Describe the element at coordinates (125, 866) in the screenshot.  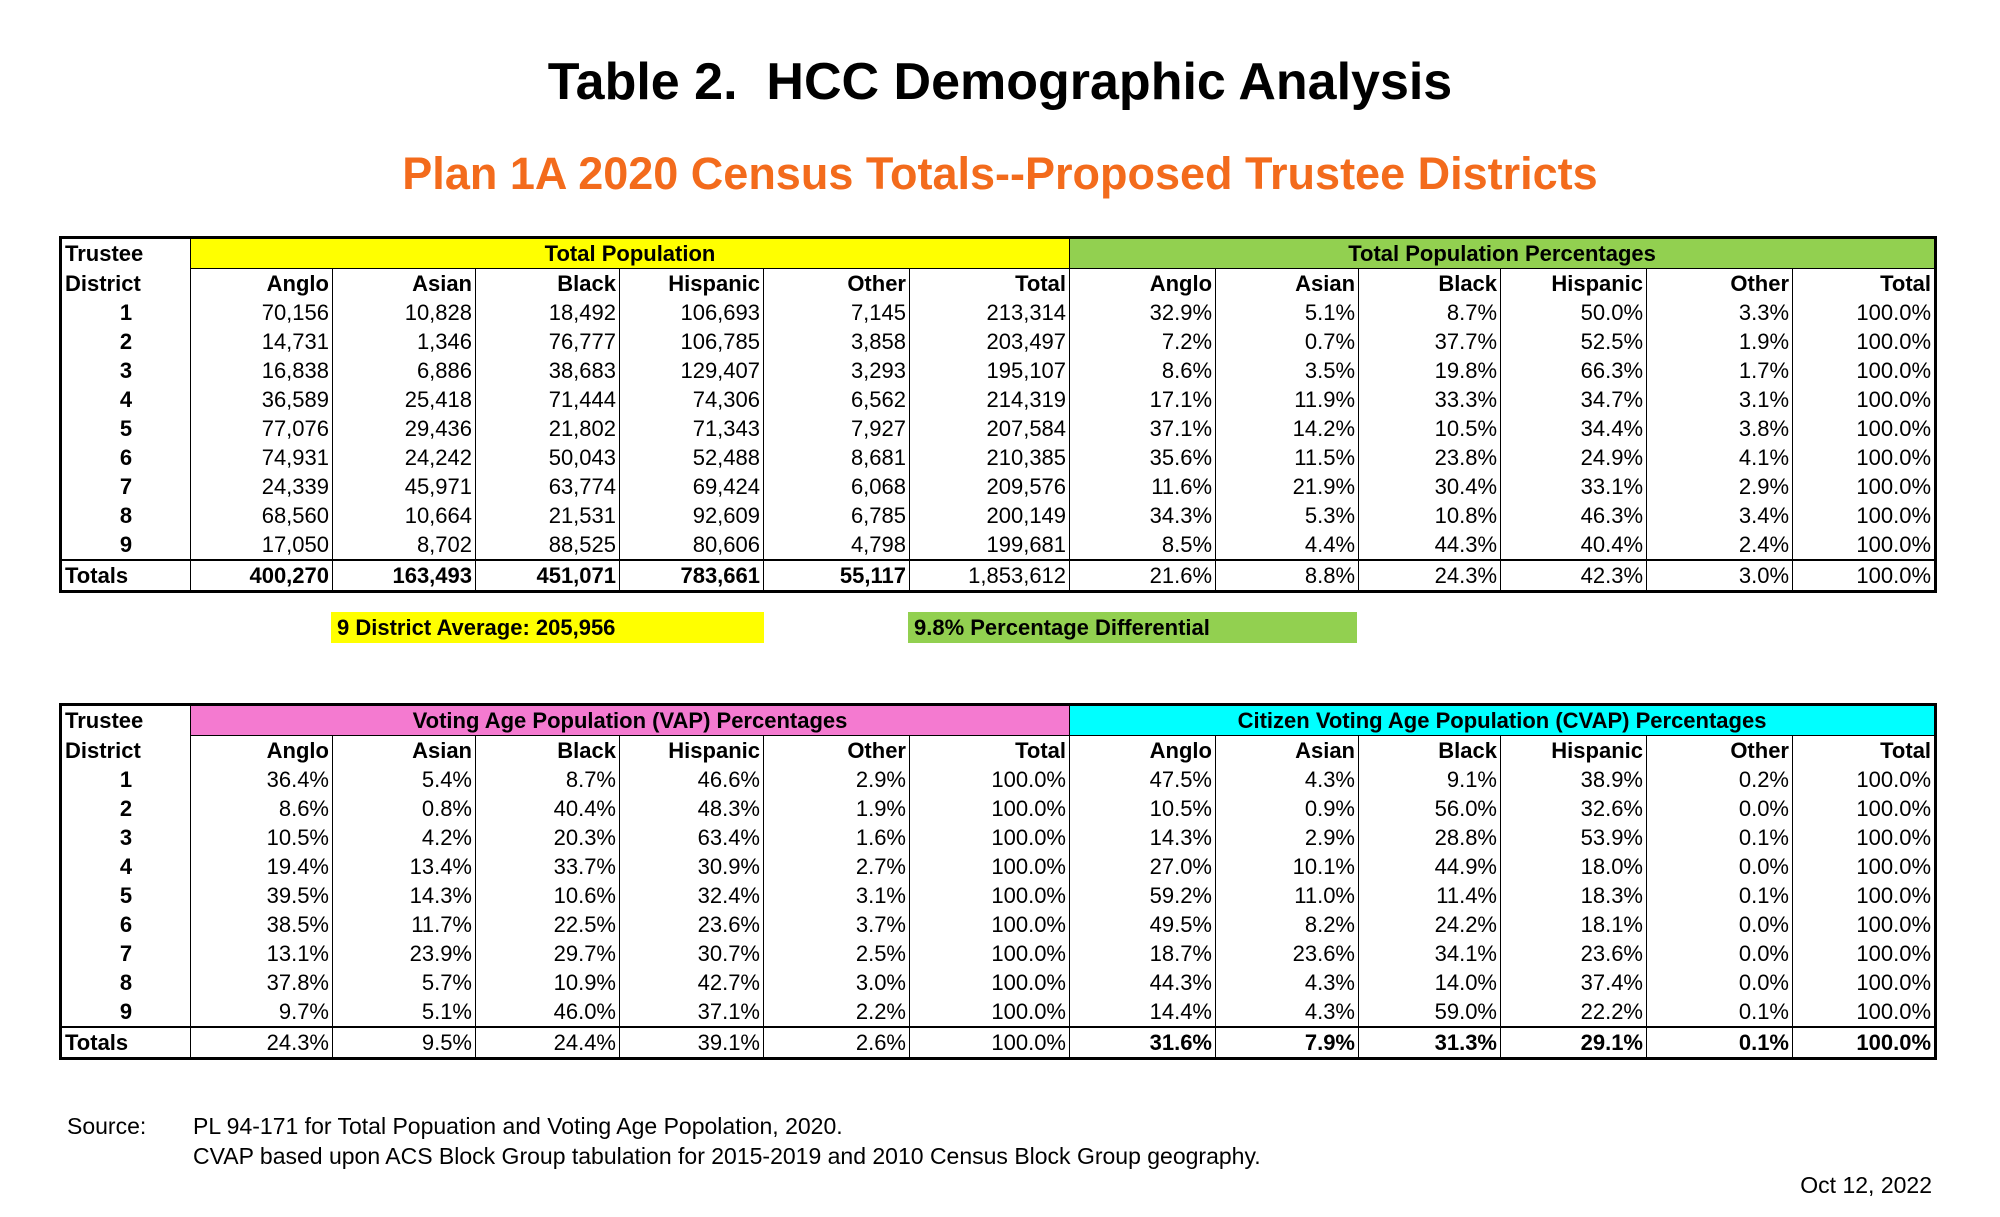
I see `district-label: 4` at that location.